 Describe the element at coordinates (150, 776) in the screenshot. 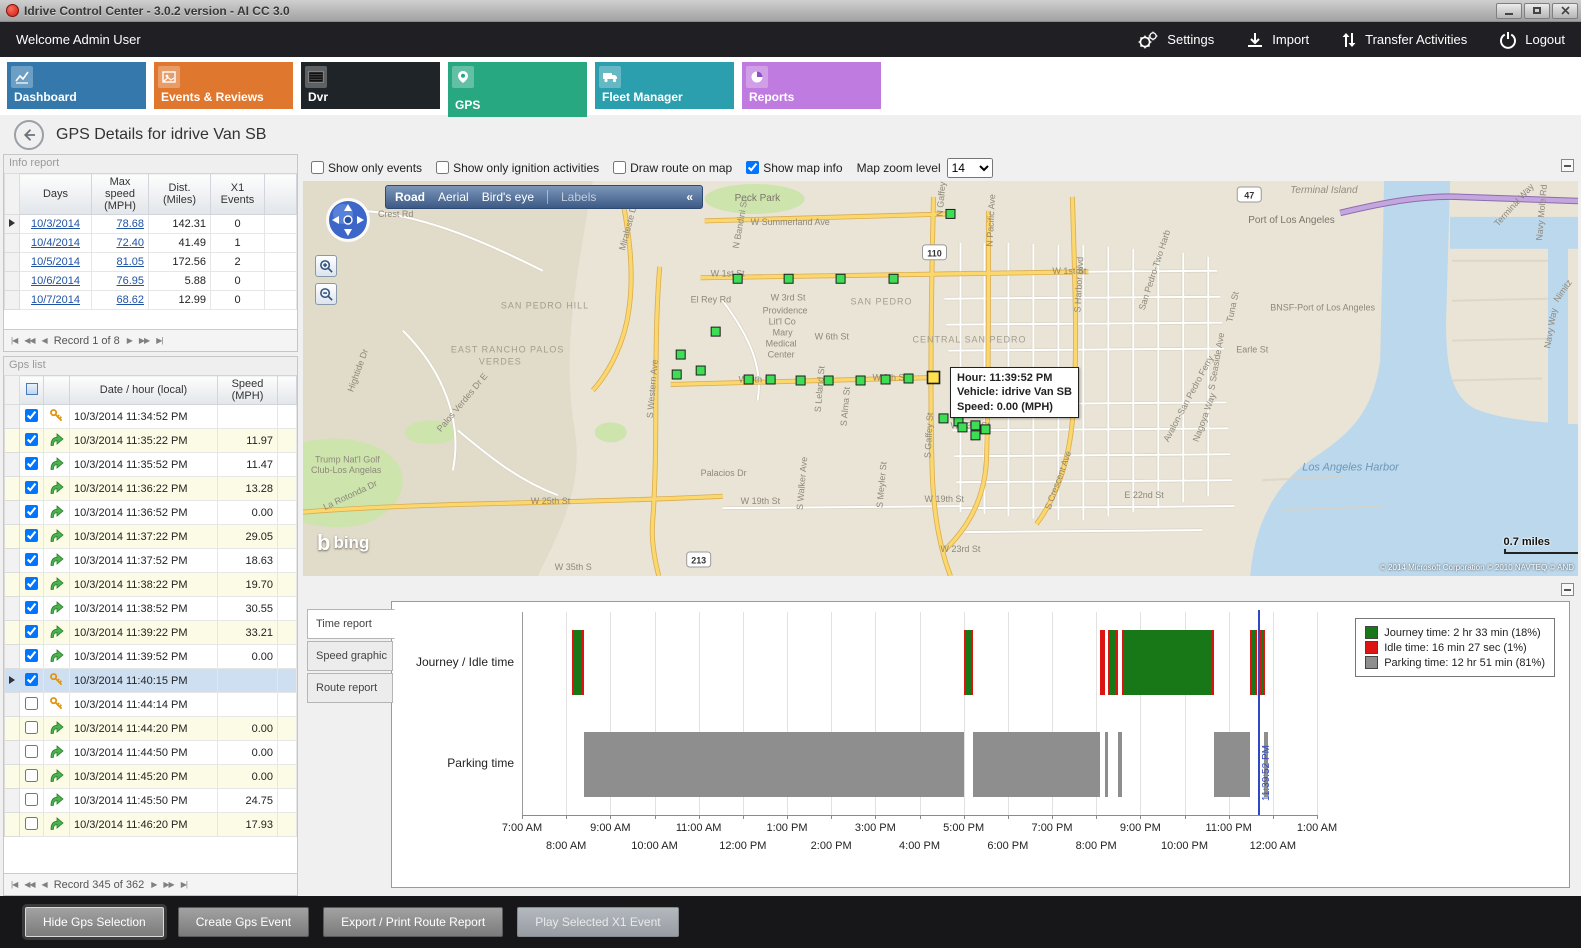

I see `gps-row: 10/3/2014 11:45:20 PM 0.00` at that location.